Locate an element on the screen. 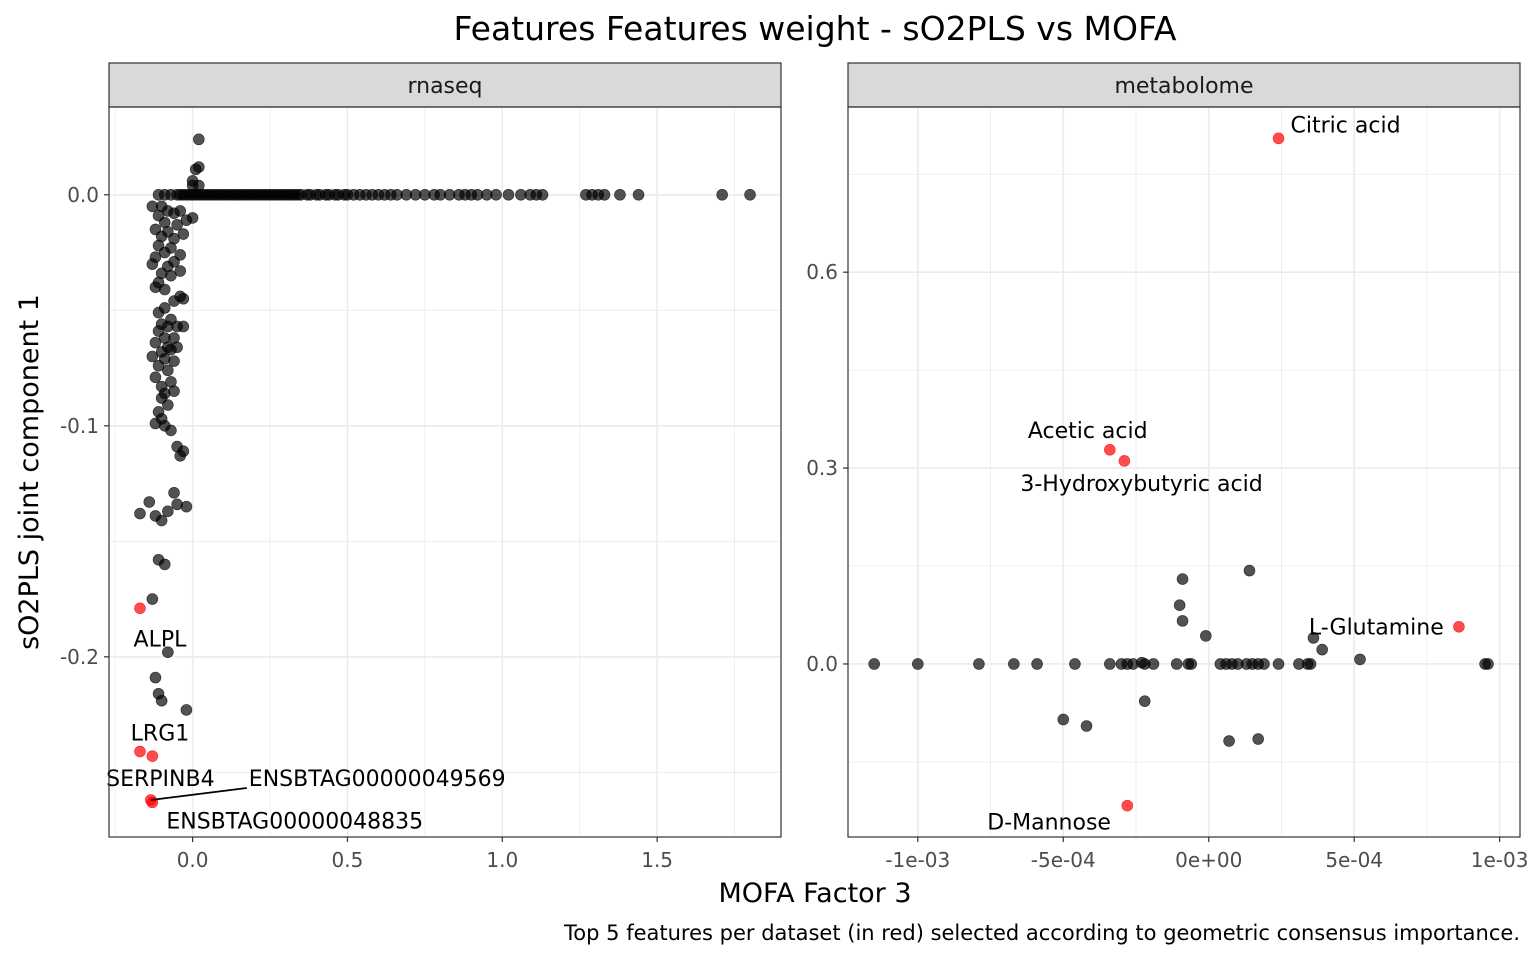  point-label: ENSBTAG00000048835 is located at coordinates (294, 821).